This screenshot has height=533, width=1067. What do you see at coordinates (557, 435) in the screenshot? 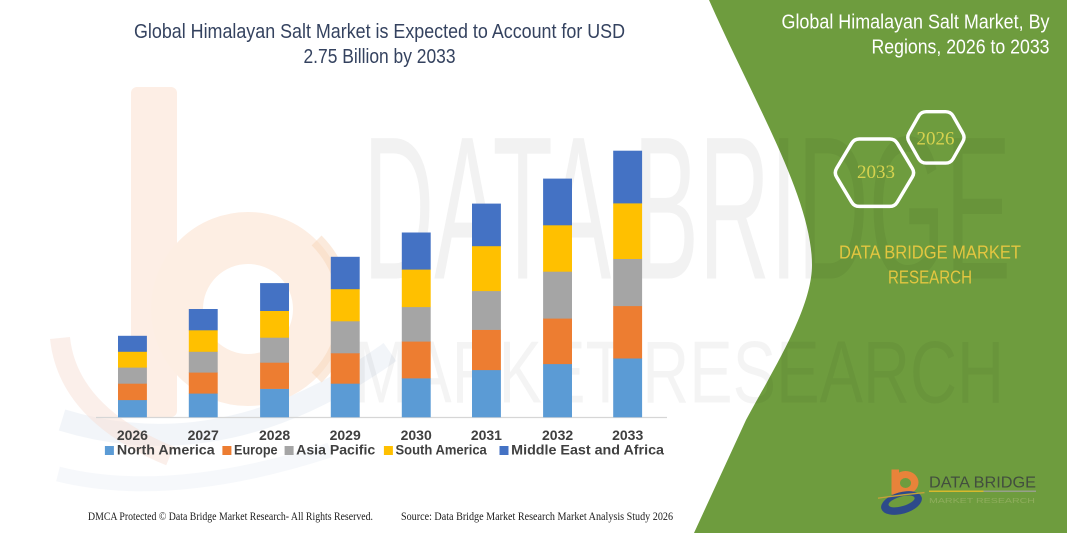
I see `svg-text: 2032` at bounding box center [557, 435].